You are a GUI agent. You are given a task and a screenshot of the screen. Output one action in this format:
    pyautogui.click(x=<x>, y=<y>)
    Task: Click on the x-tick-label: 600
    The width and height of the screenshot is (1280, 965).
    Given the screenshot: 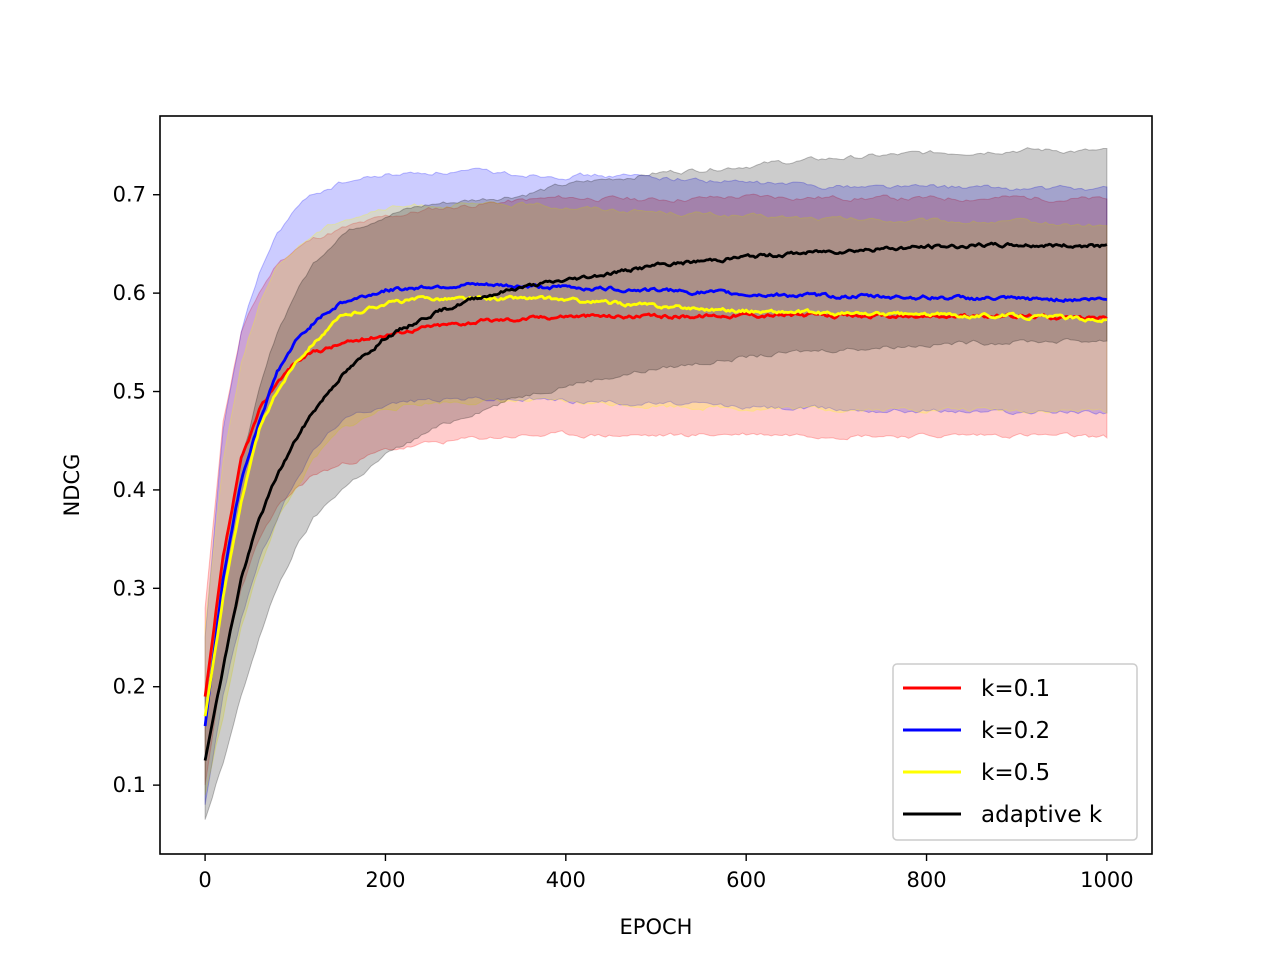 What is the action you would take?
    pyautogui.click(x=746, y=880)
    